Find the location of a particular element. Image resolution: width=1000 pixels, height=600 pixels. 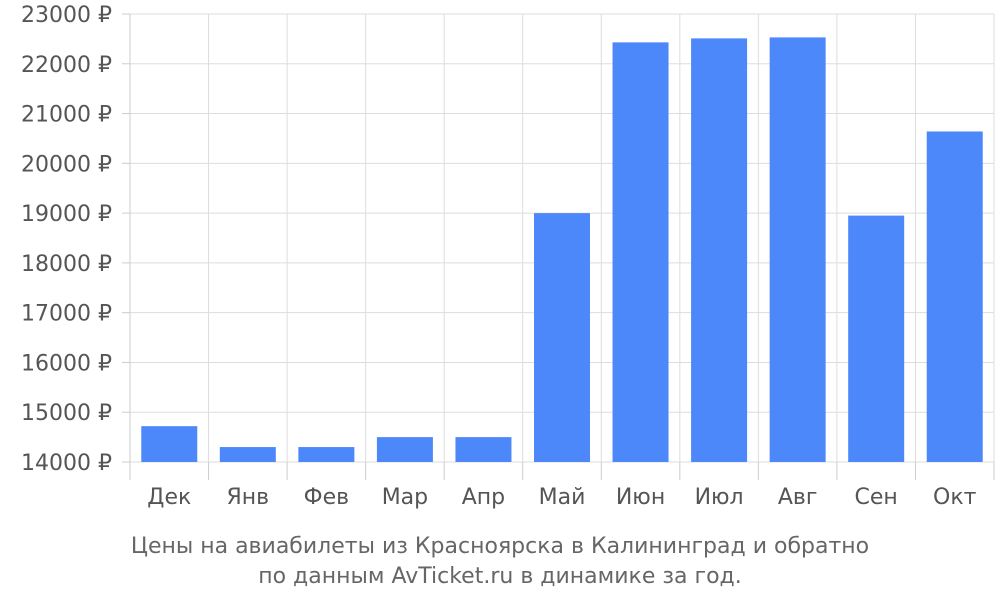

x-tick-label: Фев is located at coordinates (326, 497).